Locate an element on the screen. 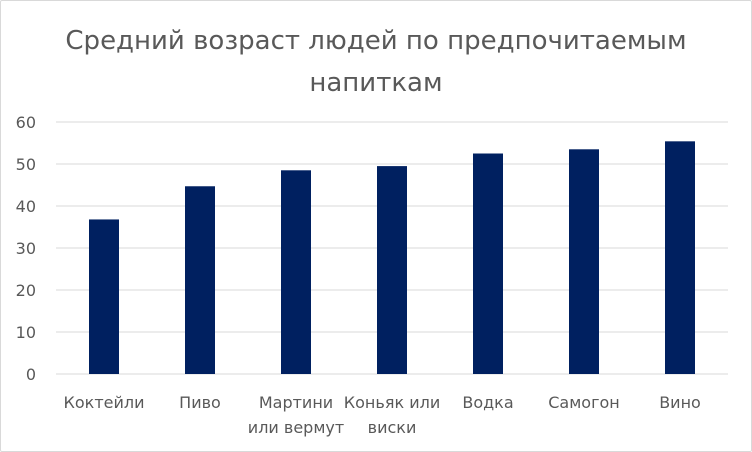 Image resolution: width=752 pixels, height=452 pixels. x-tick-label: Вино is located at coordinates (680, 402).